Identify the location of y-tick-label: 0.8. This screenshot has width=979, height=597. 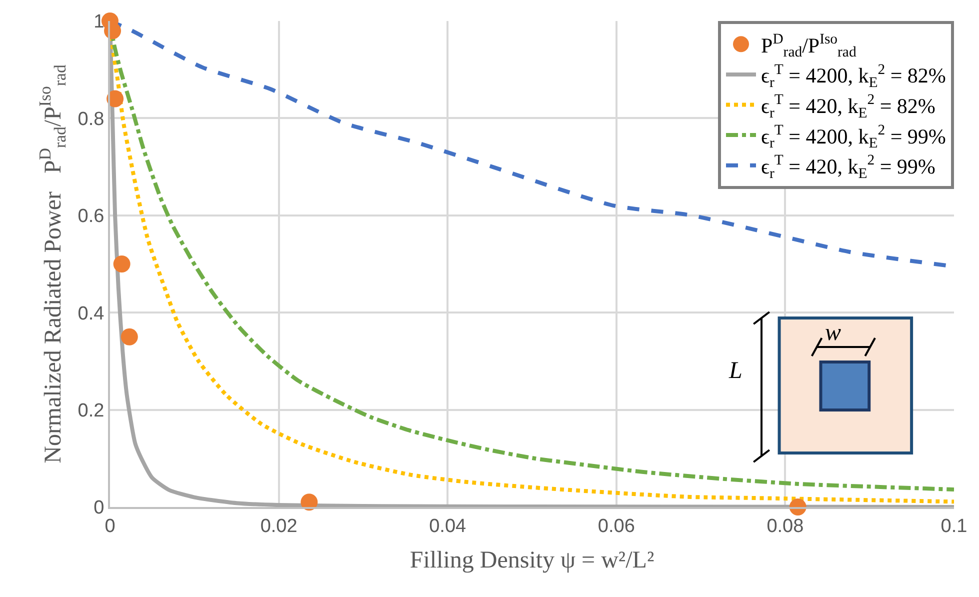
(91, 119).